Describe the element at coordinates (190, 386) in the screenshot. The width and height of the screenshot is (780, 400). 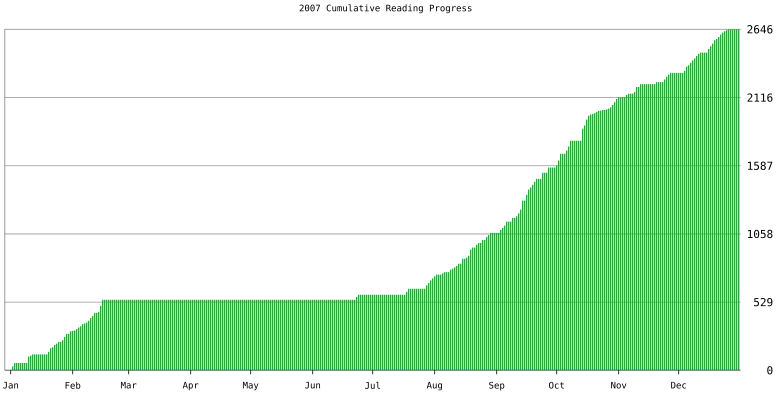
I see `x-tick-label: Apr` at that location.